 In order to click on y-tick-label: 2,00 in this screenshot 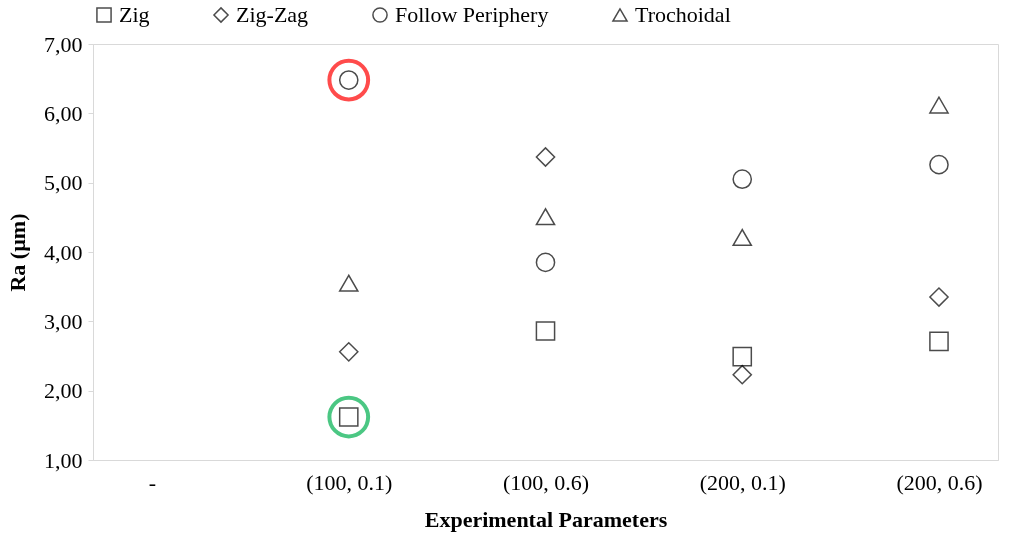, I will do `click(63, 391)`.